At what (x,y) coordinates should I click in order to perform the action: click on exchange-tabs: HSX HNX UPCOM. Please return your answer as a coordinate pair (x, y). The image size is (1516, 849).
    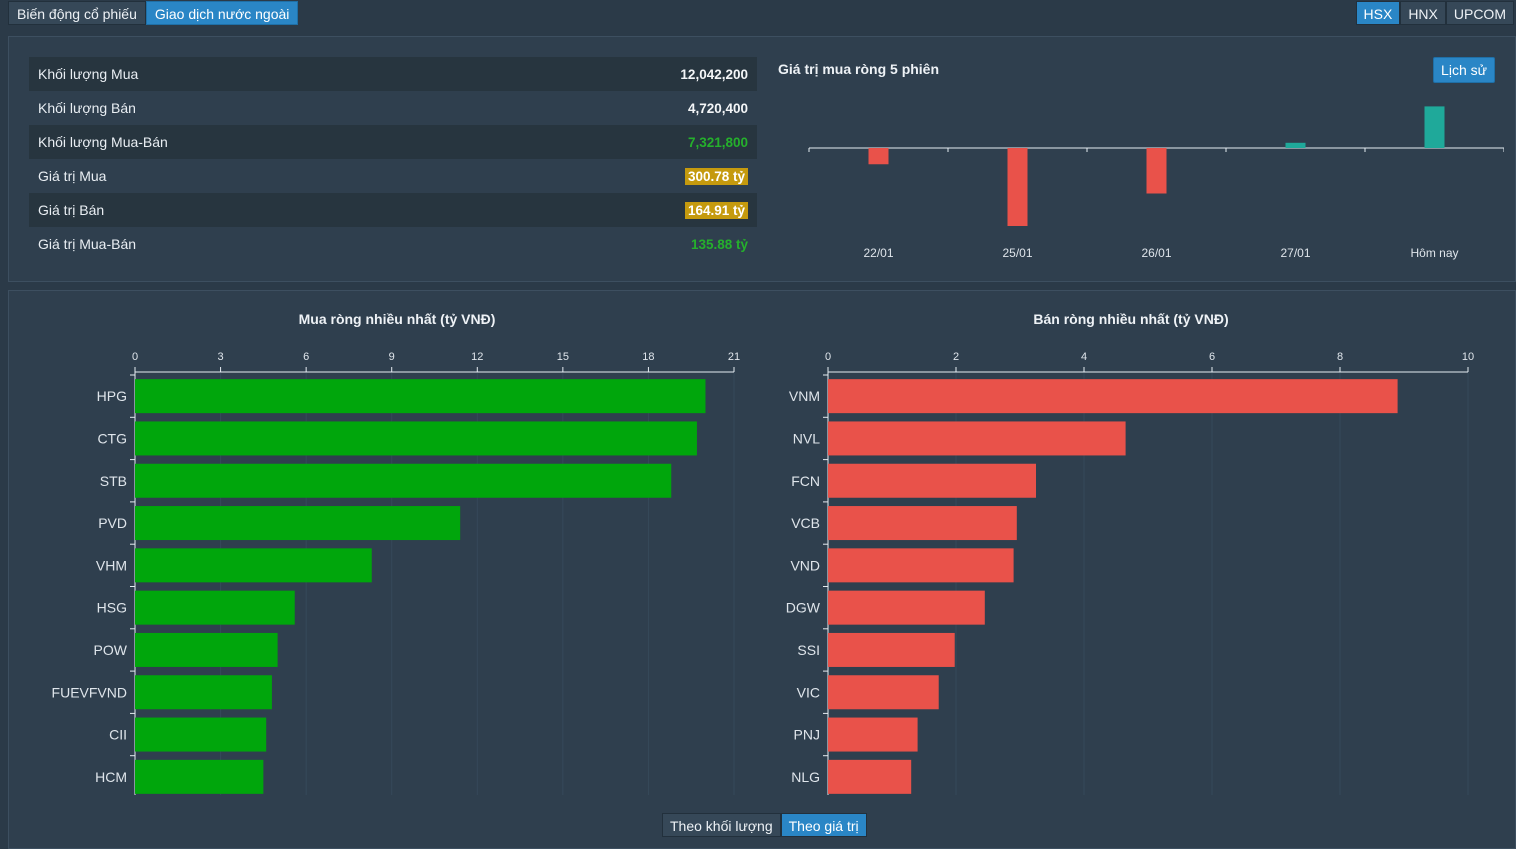
    Looking at the image, I should click on (1434, 13).